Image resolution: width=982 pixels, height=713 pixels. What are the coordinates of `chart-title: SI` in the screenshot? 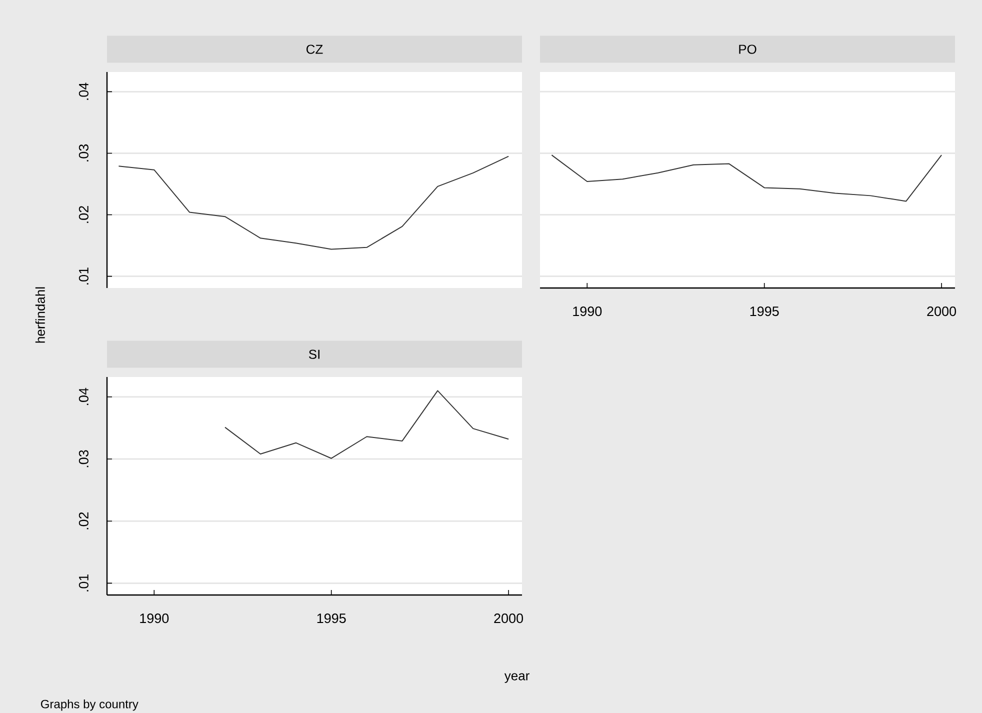 It's located at (314, 354).